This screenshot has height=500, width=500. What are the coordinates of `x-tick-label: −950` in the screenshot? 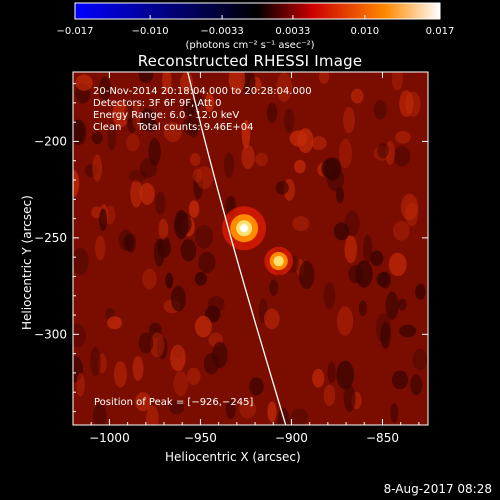 It's located at (200, 438).